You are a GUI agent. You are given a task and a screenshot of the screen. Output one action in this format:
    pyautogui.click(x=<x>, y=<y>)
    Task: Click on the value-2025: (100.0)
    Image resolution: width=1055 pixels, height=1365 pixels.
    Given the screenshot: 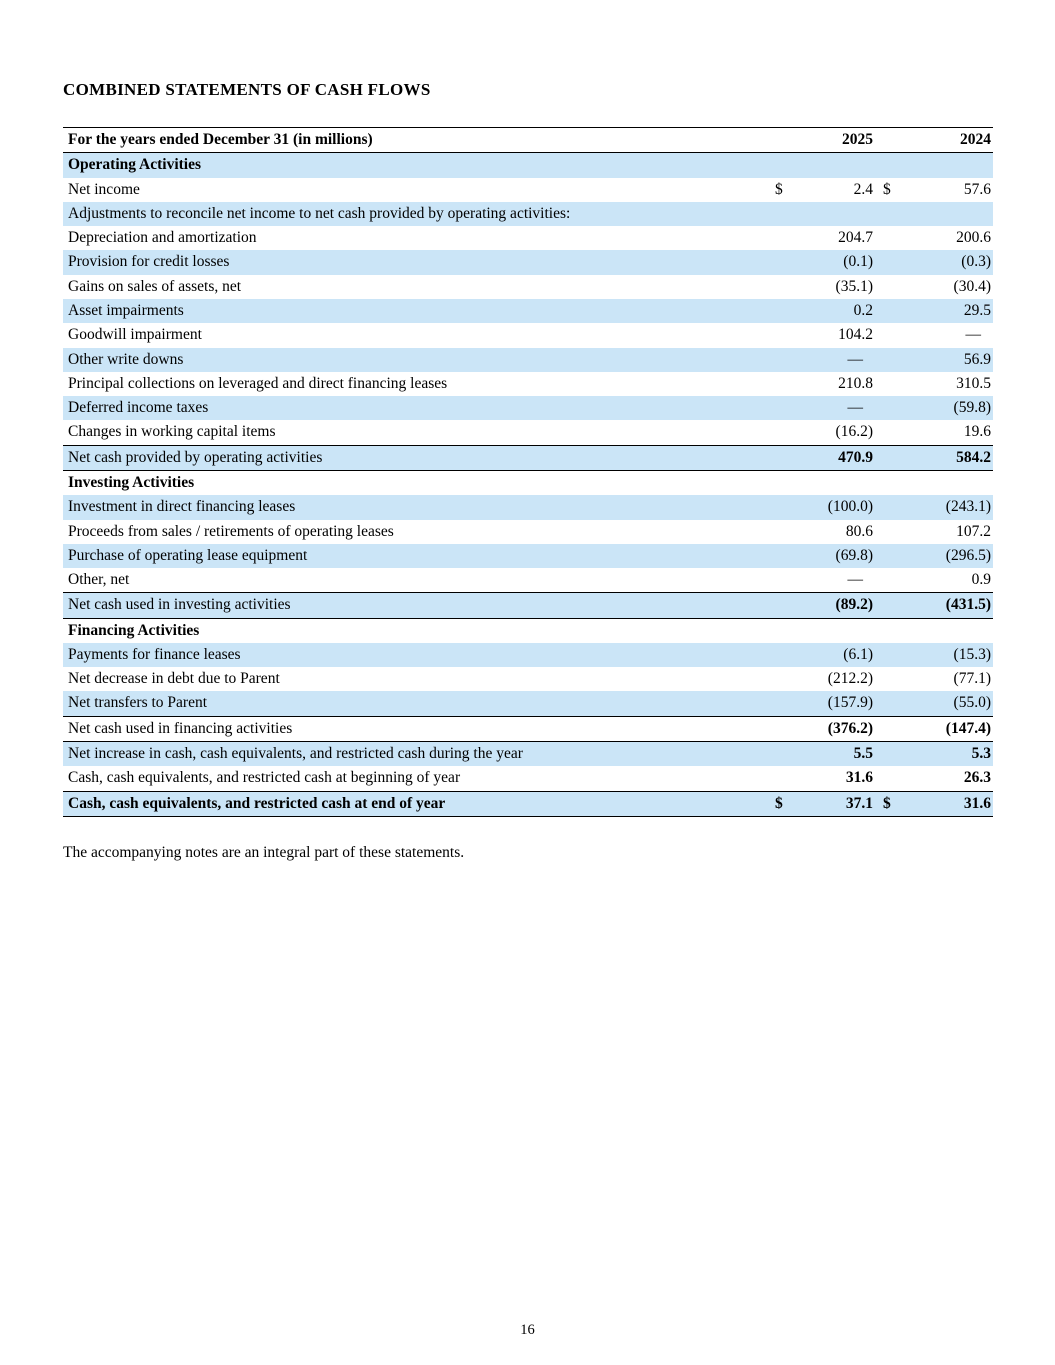 What is the action you would take?
    pyautogui.click(x=850, y=507)
    